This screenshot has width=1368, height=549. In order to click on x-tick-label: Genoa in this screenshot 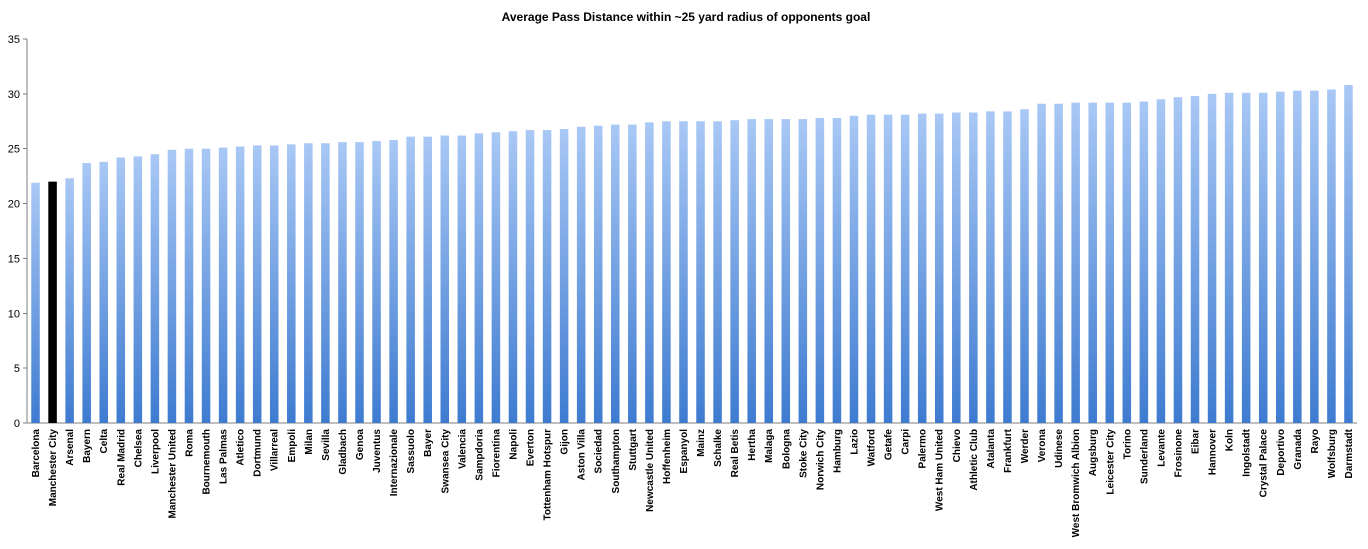, I will do `click(360, 445)`.